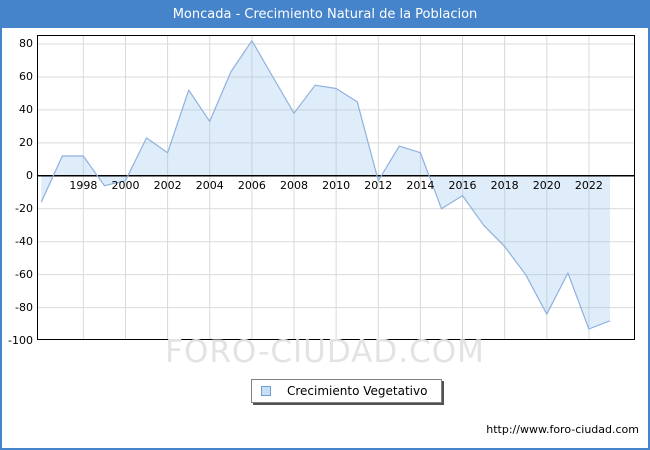 This screenshot has height=450, width=650. Describe the element at coordinates (266, 391) in the screenshot. I see `legend-swatch-icon` at that location.